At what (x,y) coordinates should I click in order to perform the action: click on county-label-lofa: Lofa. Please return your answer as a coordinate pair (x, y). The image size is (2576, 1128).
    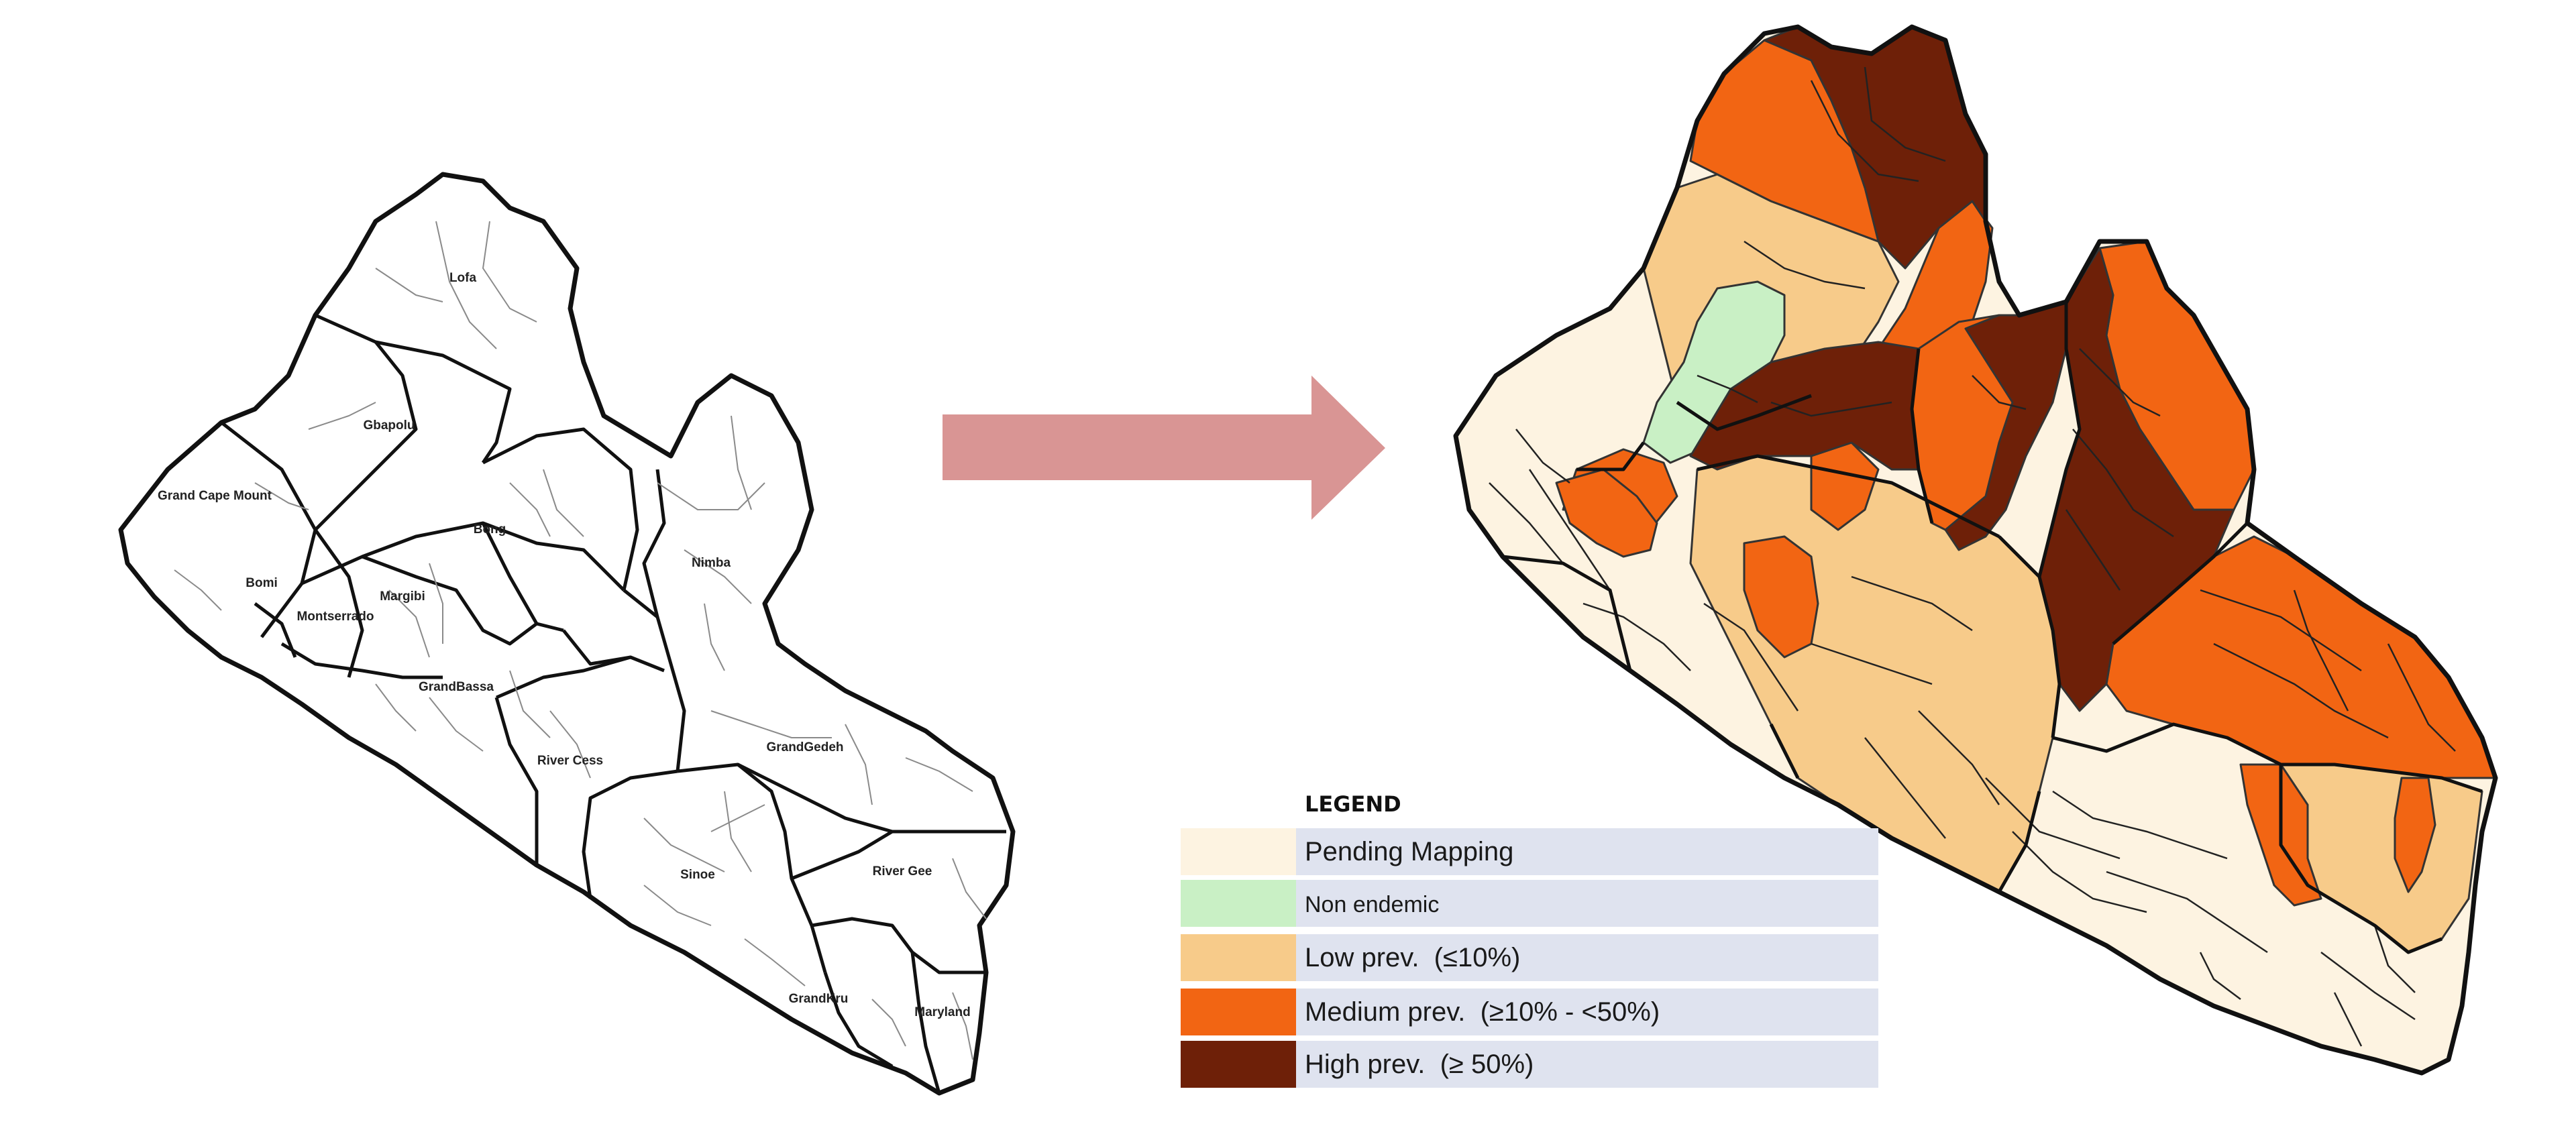
    Looking at the image, I should click on (463, 278).